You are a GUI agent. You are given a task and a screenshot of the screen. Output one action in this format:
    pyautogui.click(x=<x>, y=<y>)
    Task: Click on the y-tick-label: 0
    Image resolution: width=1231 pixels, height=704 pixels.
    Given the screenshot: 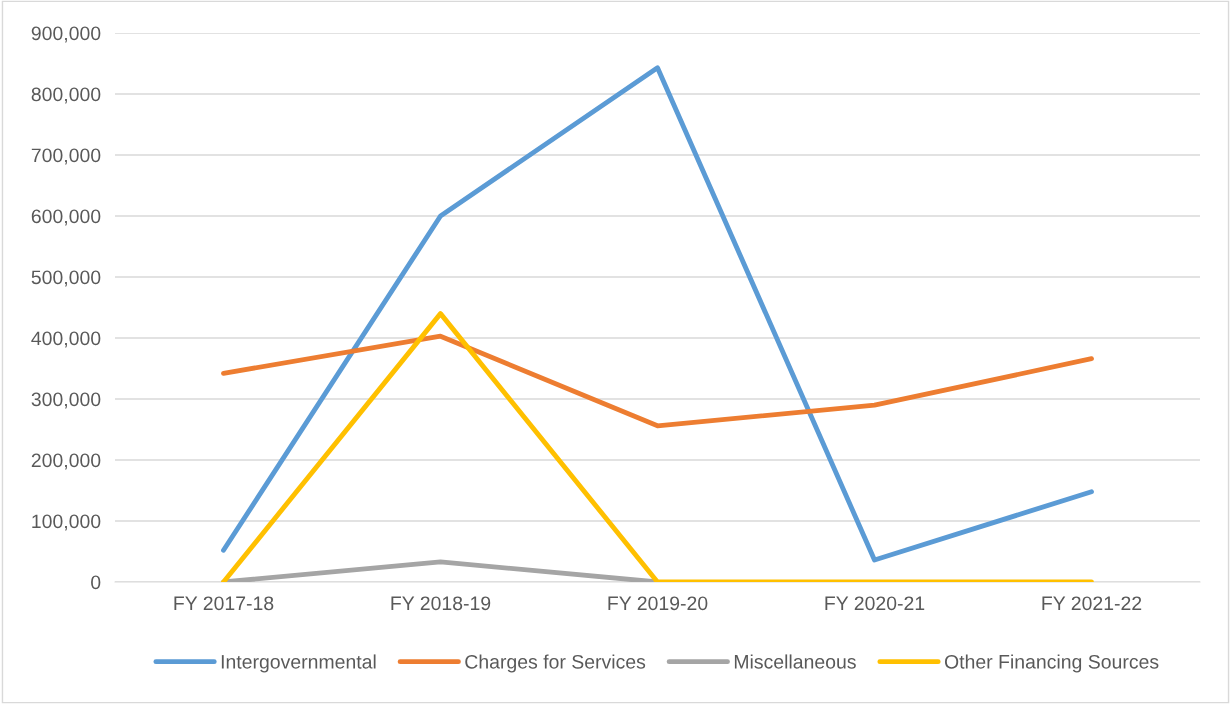 What is the action you would take?
    pyautogui.click(x=96, y=582)
    